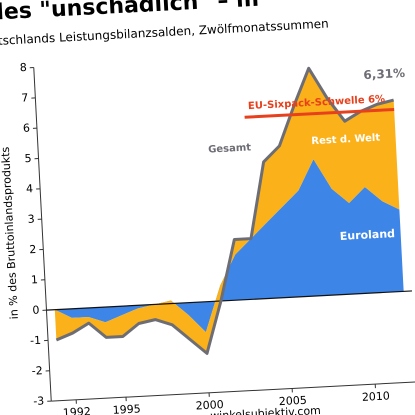 Image resolution: width=415 pixels, height=415 pixels. I want to click on threshold-line, so click(319, 113).